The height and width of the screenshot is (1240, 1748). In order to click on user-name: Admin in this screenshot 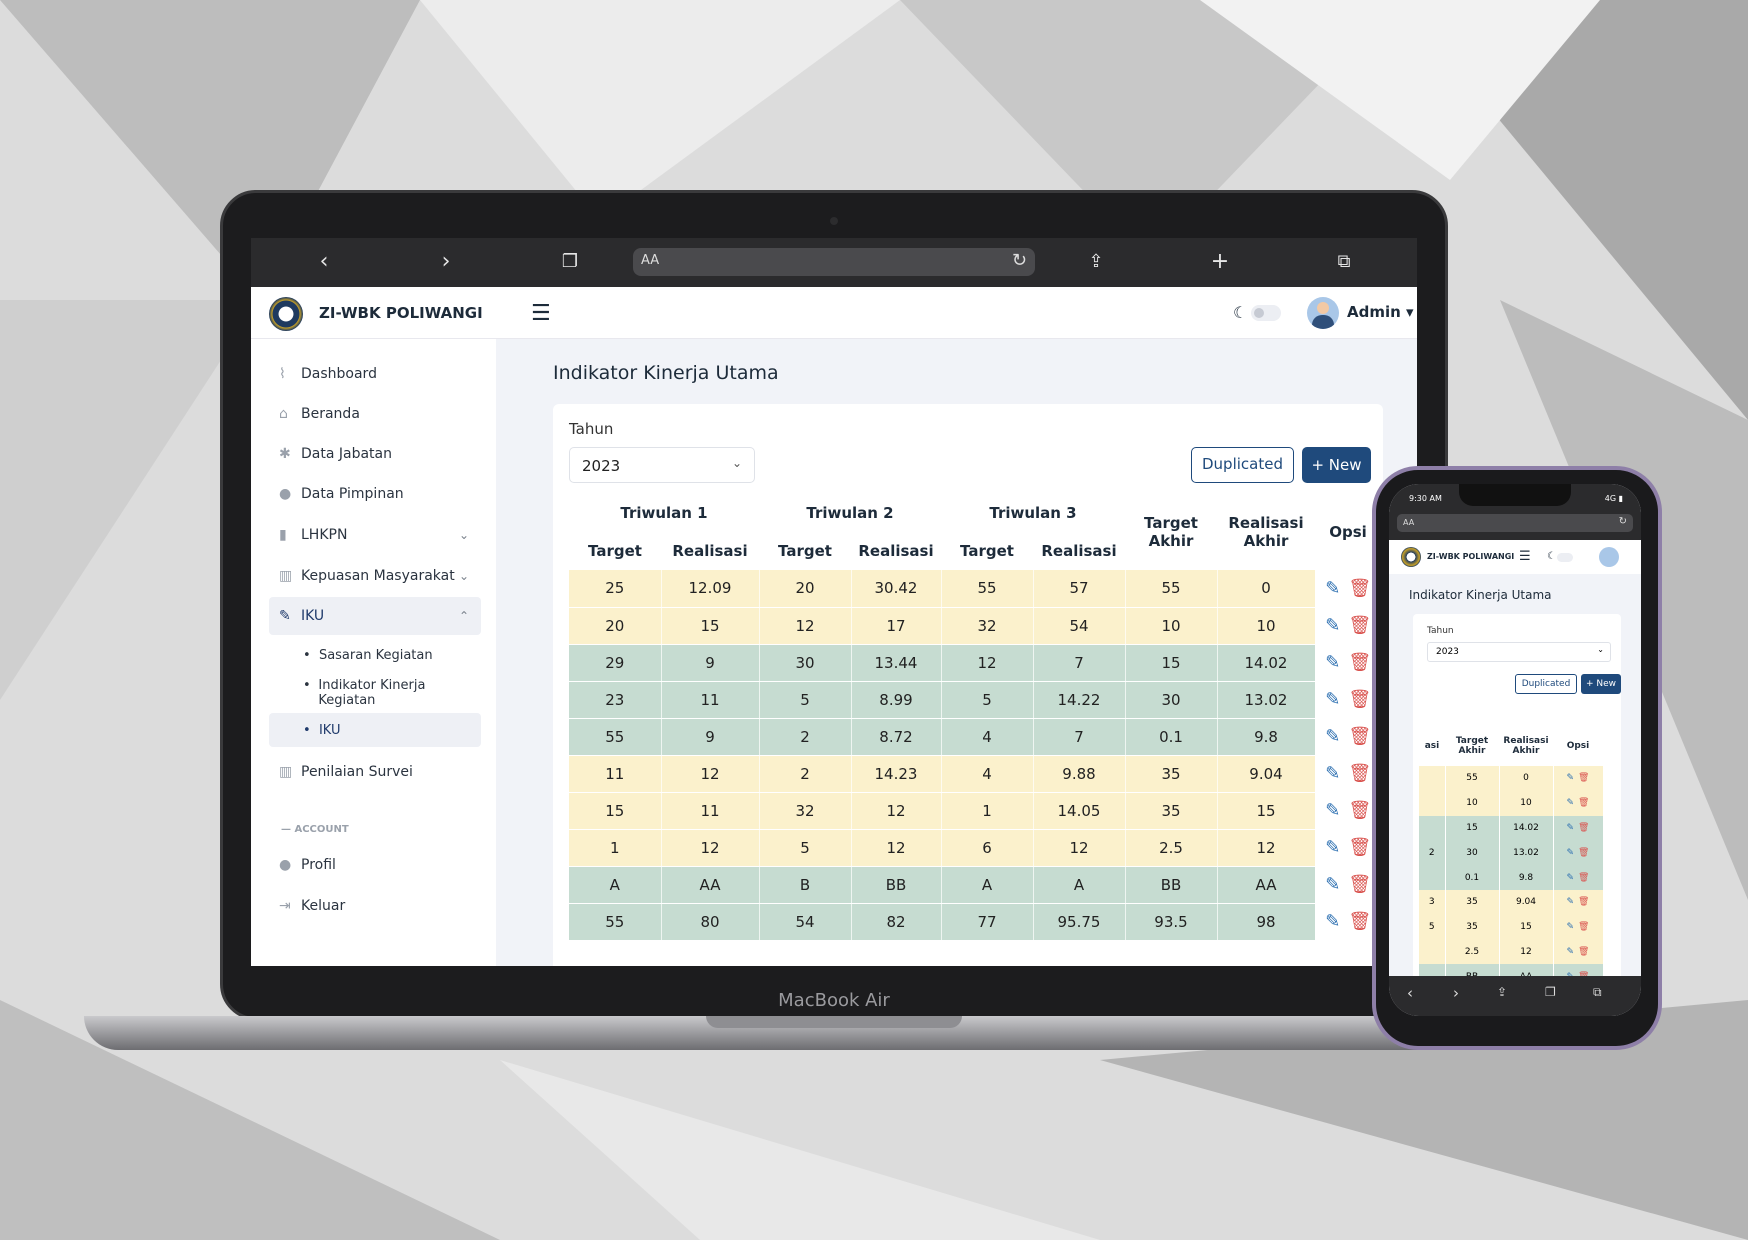, I will do `click(1374, 312)`.